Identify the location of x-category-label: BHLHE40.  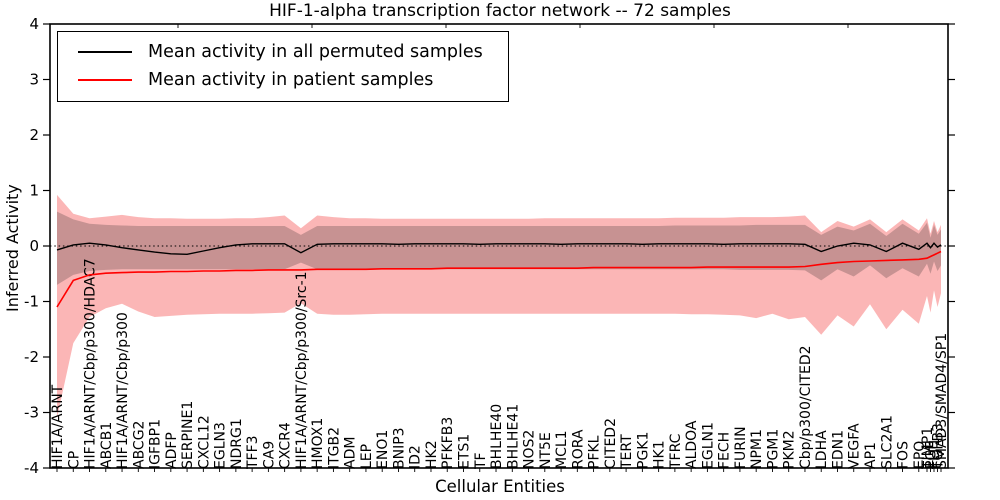
(497, 436).